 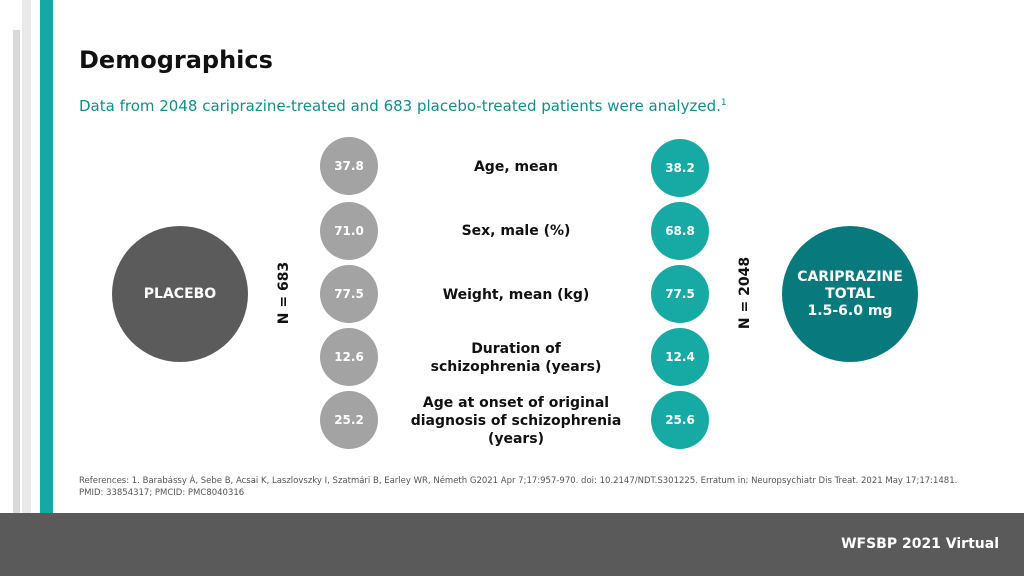 I want to click on cariprazine-value-weight: 77.5, so click(x=680, y=294).